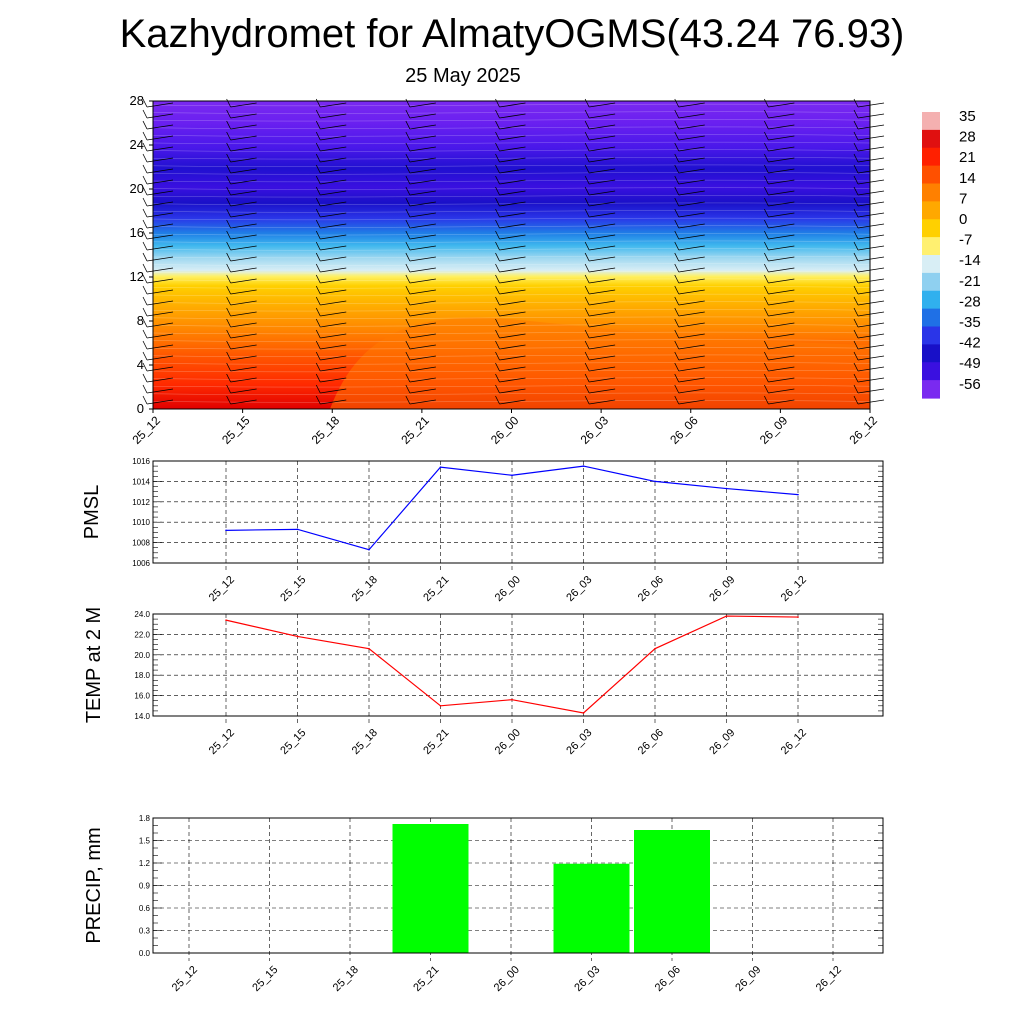 The height and width of the screenshot is (1024, 1024). Describe the element at coordinates (970, 384) in the screenshot. I see `colorbar-label: -56` at that location.